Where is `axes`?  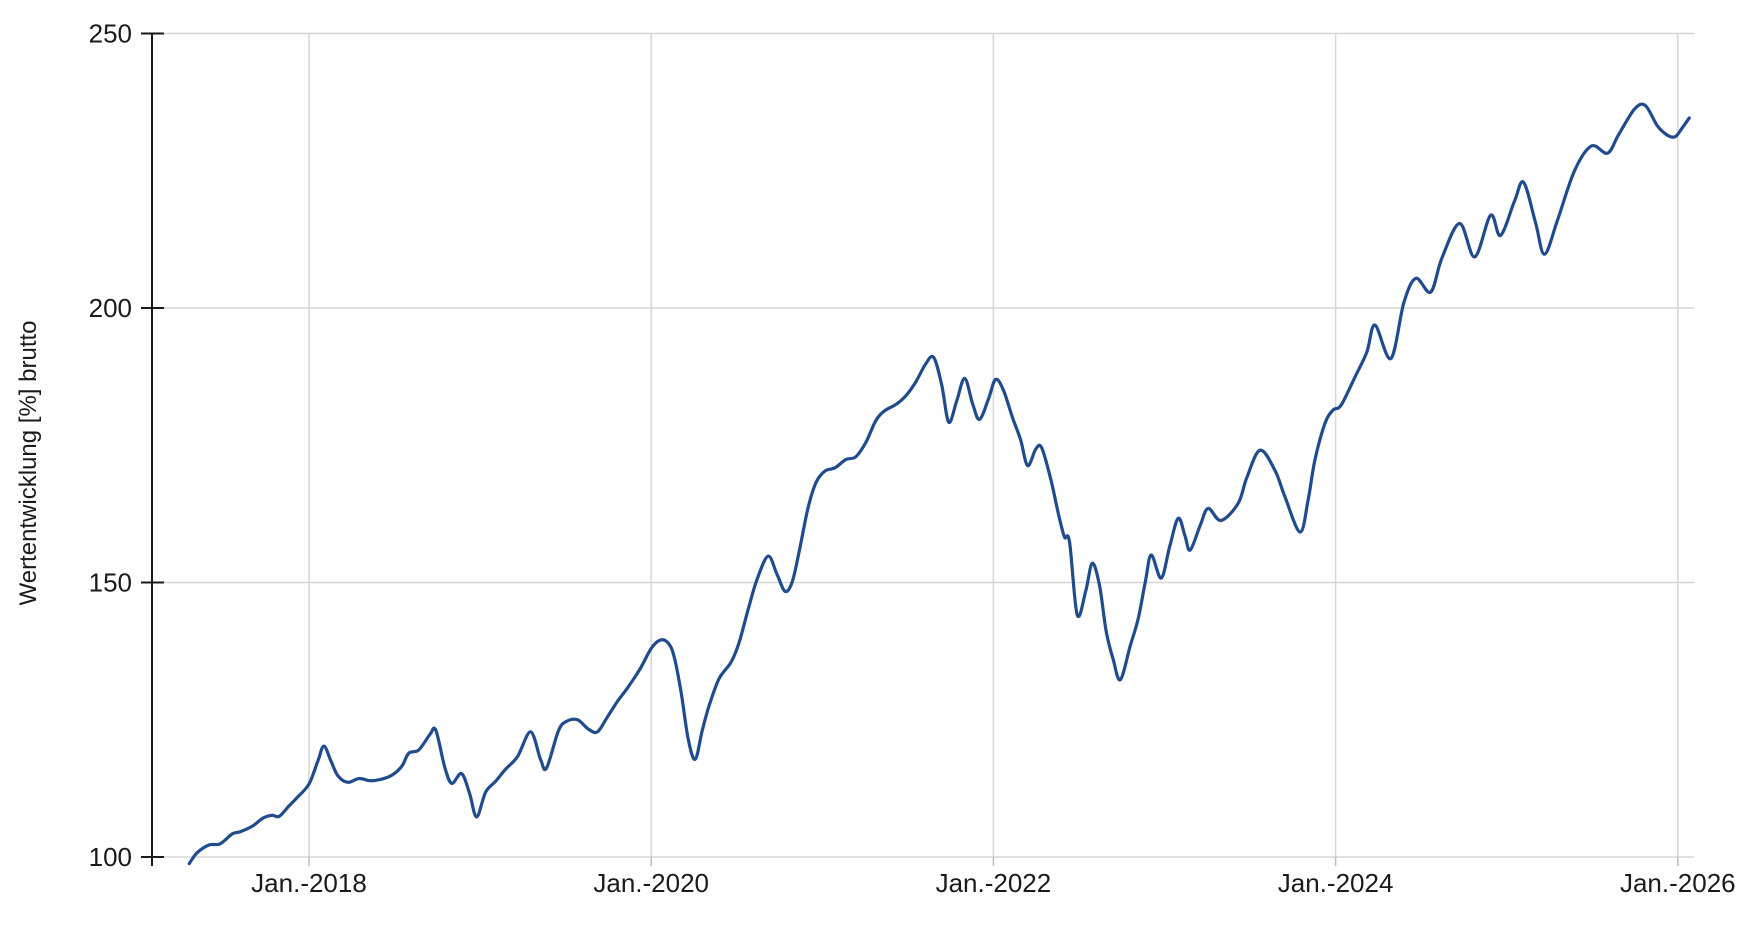
axes is located at coordinates (152, 449).